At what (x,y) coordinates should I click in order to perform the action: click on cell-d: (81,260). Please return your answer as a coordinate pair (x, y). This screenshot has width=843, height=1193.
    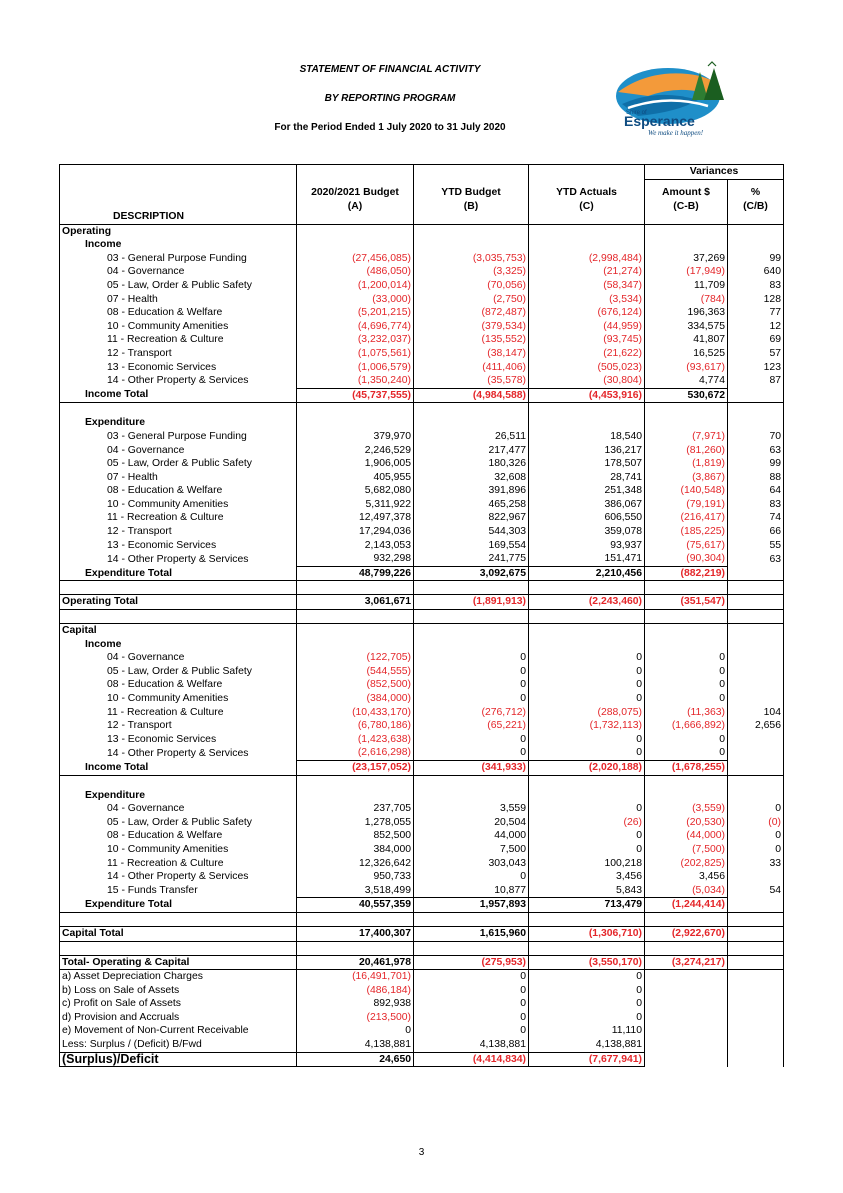
    Looking at the image, I should click on (686, 450).